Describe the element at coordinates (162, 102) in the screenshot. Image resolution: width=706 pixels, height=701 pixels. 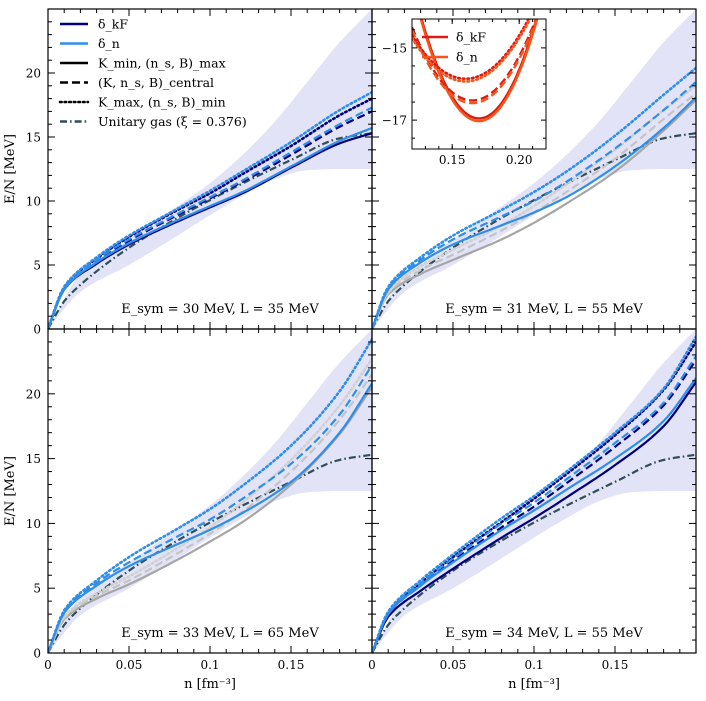
I see `legend-label: K_max, (n_s, B)_min` at that location.